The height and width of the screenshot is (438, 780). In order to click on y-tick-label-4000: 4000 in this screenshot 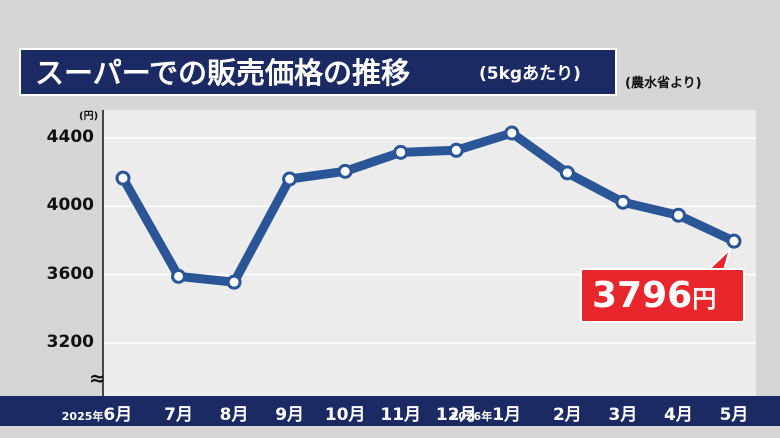, I will do `click(70, 205)`.